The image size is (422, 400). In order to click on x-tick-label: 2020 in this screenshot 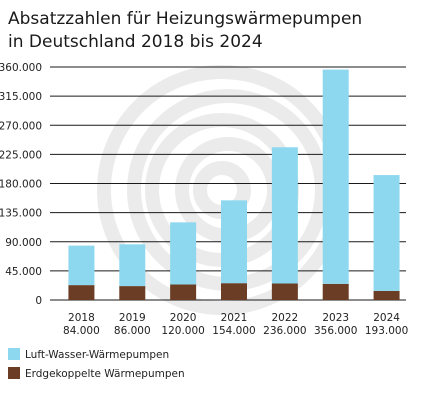, I will do `click(183, 318)`.